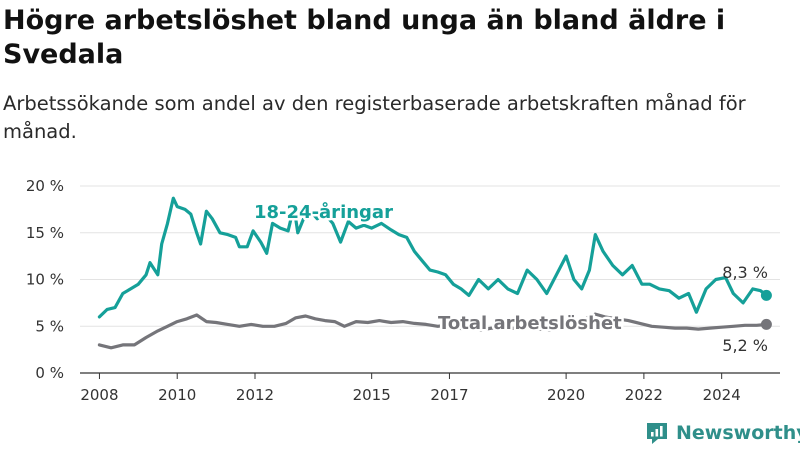 This screenshot has width=800, height=450. Describe the element at coordinates (657, 433) in the screenshot. I see `newsworthy-logo-icon` at that location.